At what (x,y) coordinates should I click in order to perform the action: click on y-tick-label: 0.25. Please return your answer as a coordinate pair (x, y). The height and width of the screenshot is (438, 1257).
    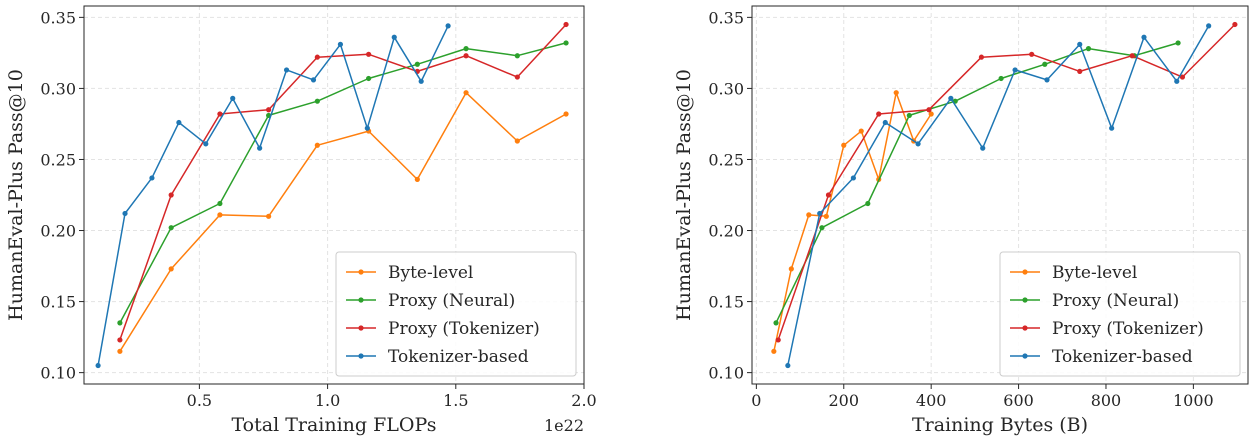
    Looking at the image, I should click on (726, 159).